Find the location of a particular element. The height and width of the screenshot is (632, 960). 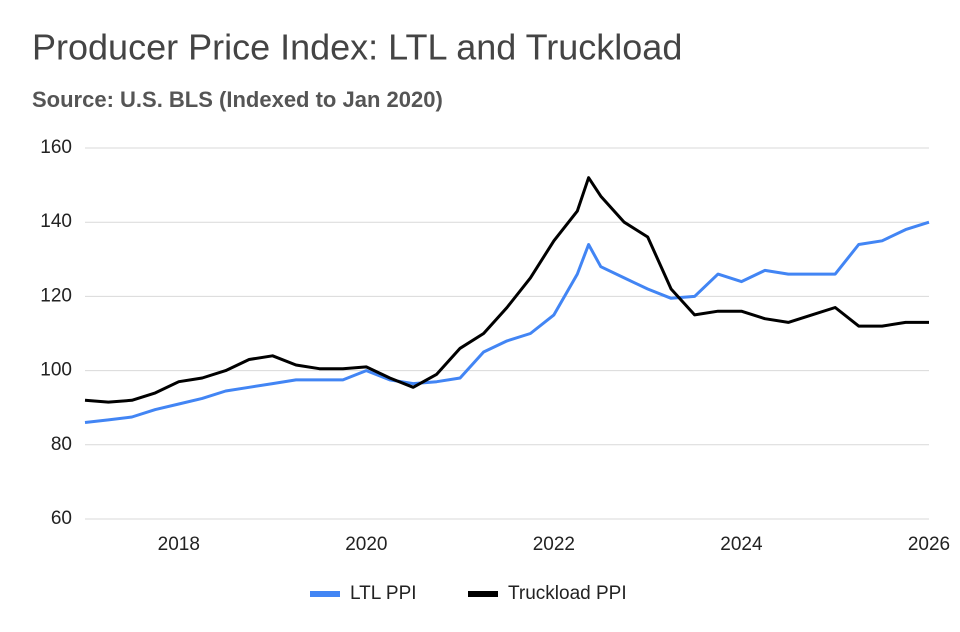

y-tick-label: 60 is located at coordinates (61, 518).